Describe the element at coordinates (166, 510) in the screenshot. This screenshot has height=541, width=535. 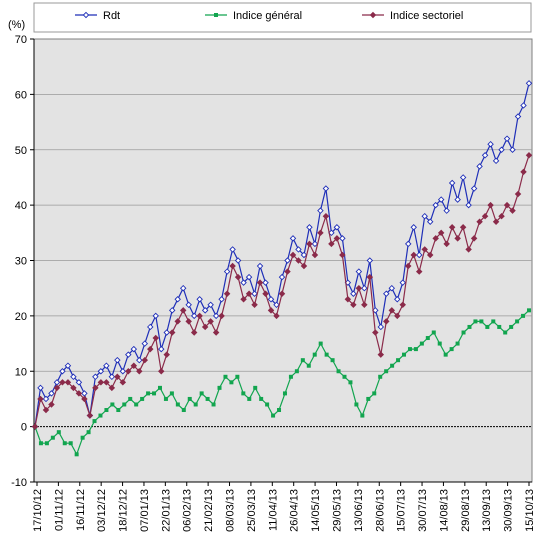
I see `x-tick-label: 22/01/13` at that location.